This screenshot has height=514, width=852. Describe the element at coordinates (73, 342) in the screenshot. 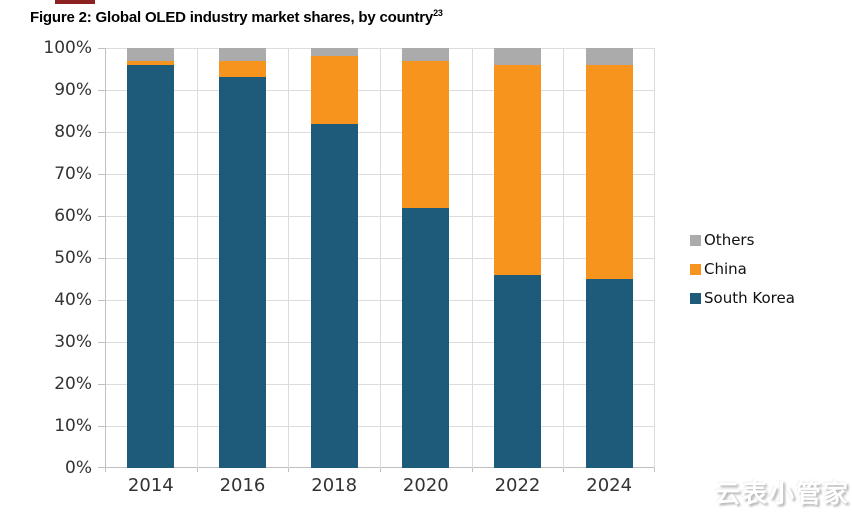

I see `y-tick-label: 30%` at that location.